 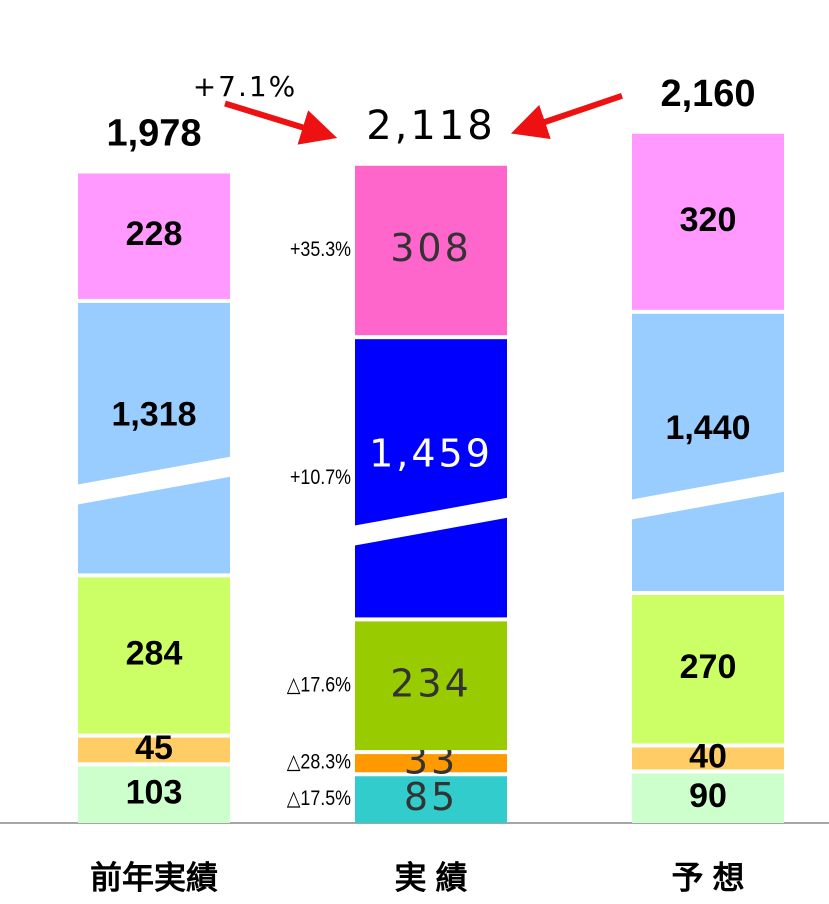 I want to click on change-label: +10.7%, so click(x=320, y=477).